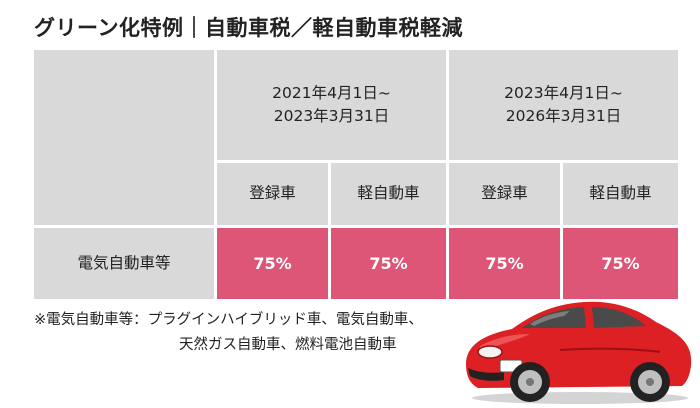 The width and height of the screenshot is (700, 408). I want to click on period-header-1: 2021年4月1日~ 2023年3月31日, so click(331, 105).